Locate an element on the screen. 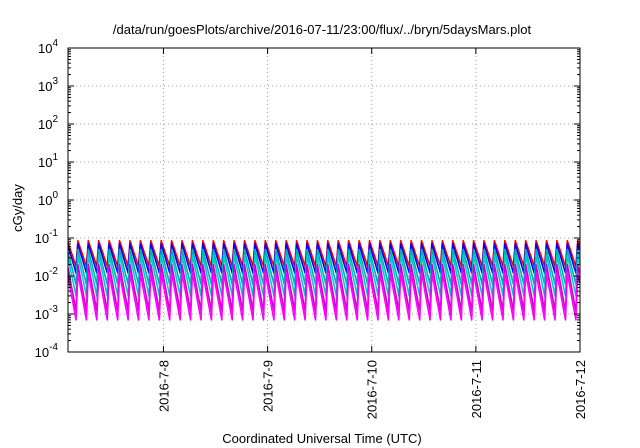  y-tick-label: 10¹ is located at coordinates (48, 161).